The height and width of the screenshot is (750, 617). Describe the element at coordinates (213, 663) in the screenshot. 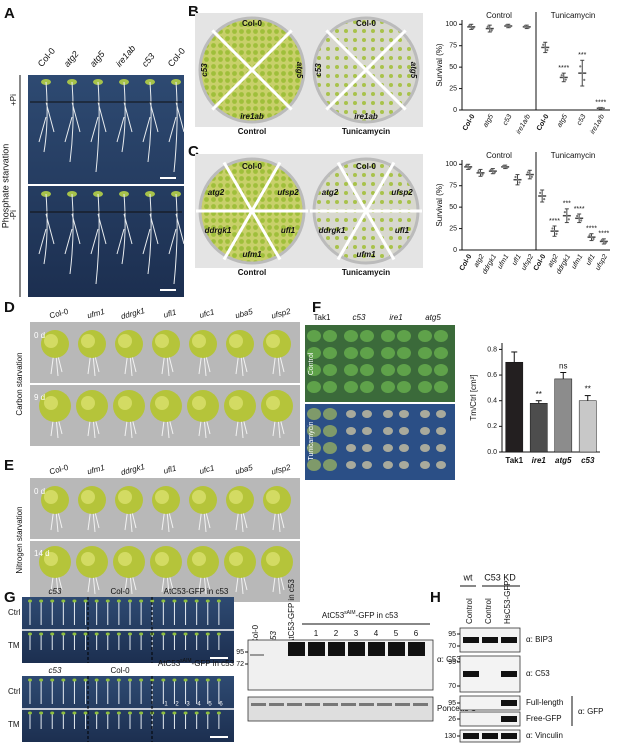

I see `construct-rest: -GFP in c53` at that location.